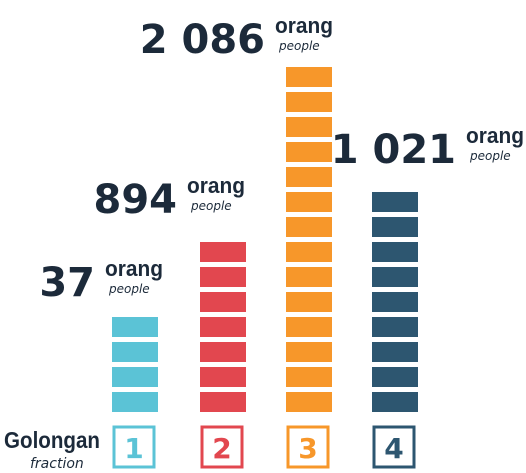  Describe the element at coordinates (202, 40) in the screenshot. I see `value-label: 2 086` at that location.